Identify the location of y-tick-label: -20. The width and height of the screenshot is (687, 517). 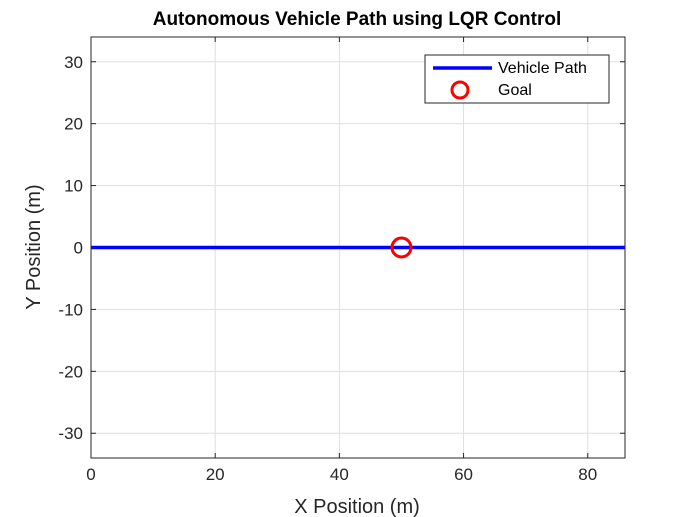
(70, 371).